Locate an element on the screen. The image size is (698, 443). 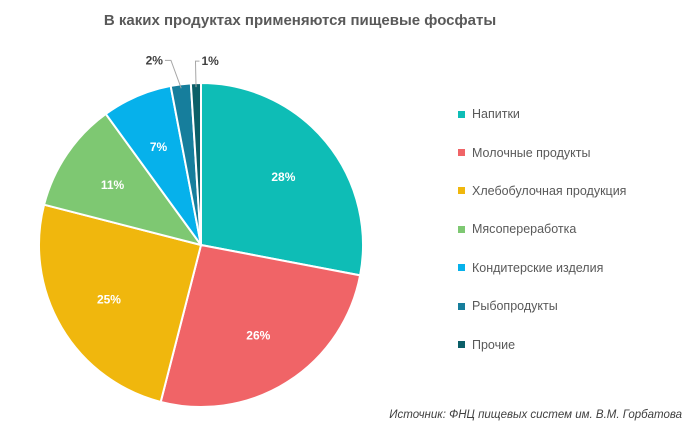
data-label-4: 11% is located at coordinates (113, 185).